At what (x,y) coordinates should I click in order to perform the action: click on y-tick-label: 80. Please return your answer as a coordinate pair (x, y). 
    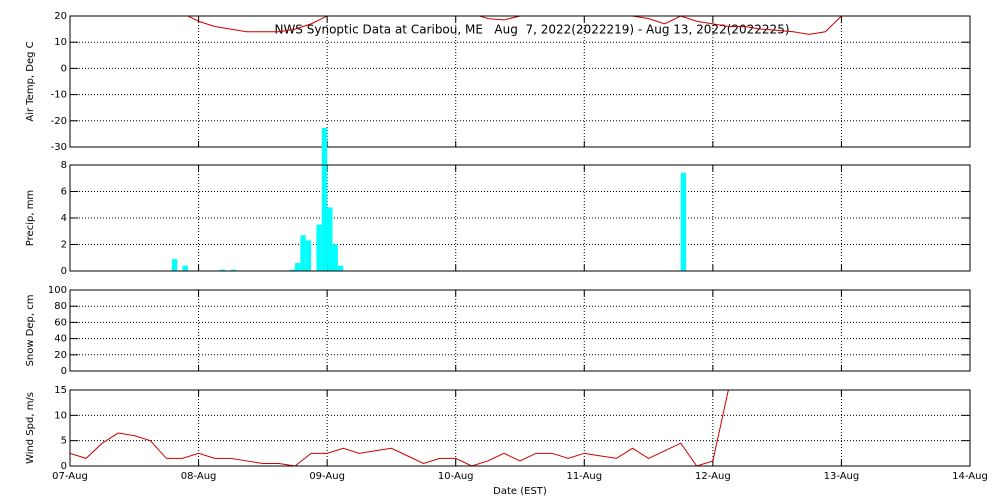
    Looking at the image, I should click on (60, 306).